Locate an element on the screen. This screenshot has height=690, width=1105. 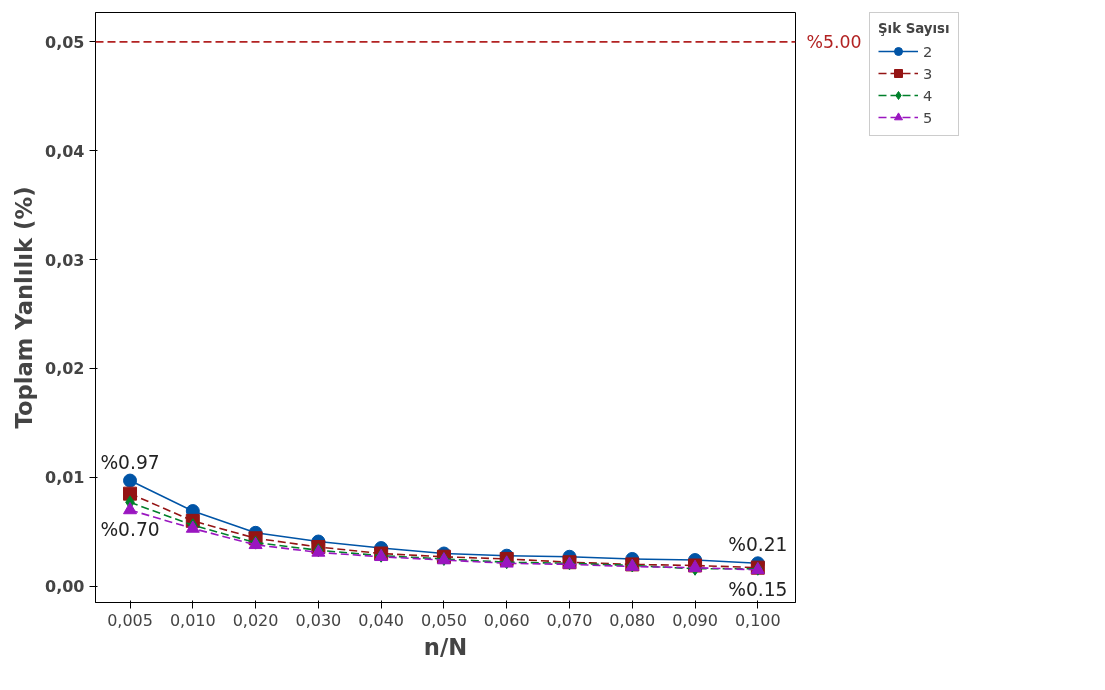
legend-label: 3 is located at coordinates (928, 73).